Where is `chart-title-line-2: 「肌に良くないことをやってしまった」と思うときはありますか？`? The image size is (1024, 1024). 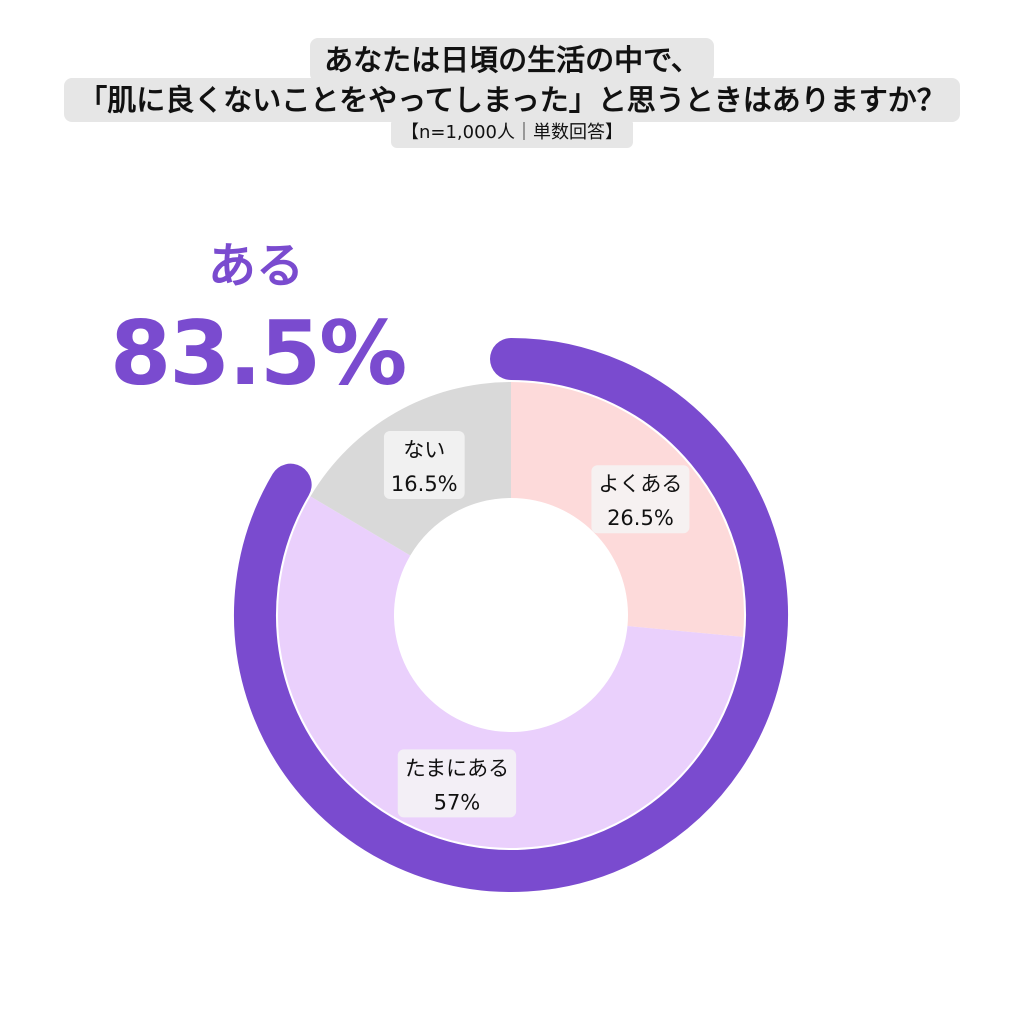 chart-title-line-2: 「肌に良くないことをやってしまった」と思うときはありますか？ is located at coordinates (512, 100).